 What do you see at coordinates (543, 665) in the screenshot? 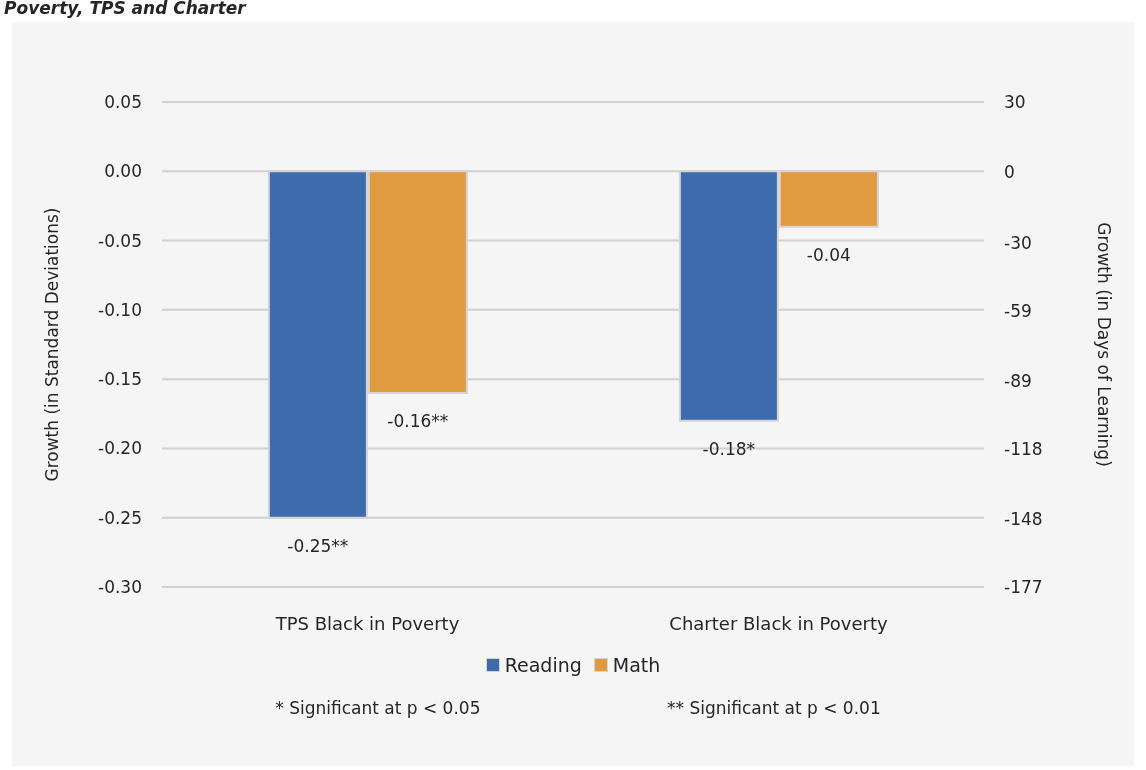
I see `legend-label: Reading` at bounding box center [543, 665].